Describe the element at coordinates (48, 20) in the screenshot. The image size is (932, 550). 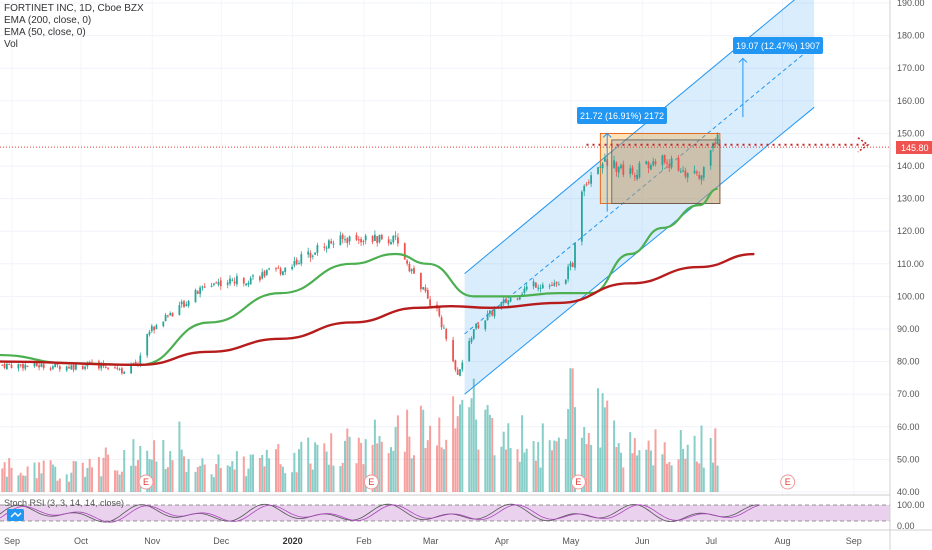
I see `legend-ema200: EMA (200, close, 0)` at that location.